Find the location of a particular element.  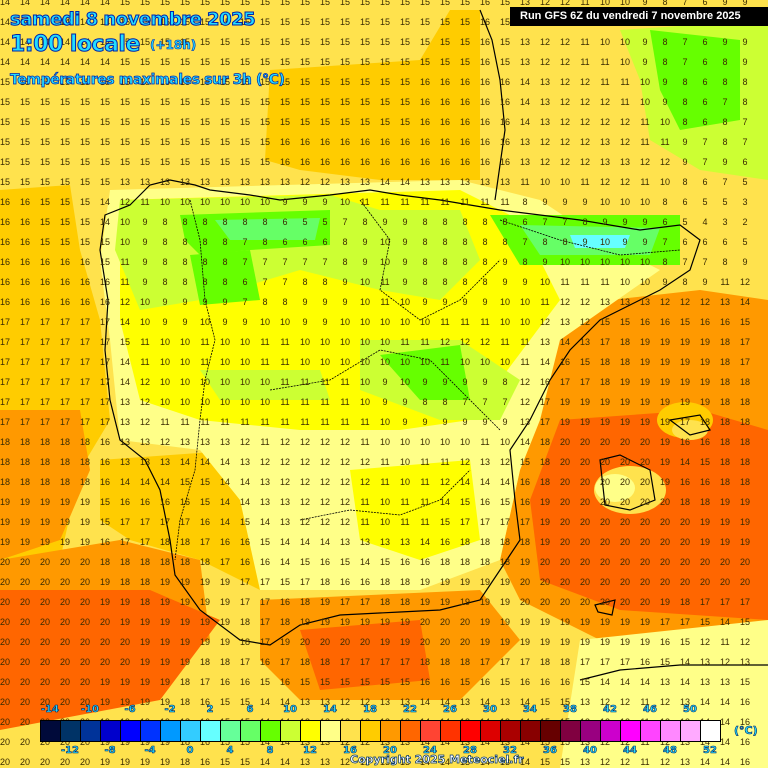

legend-bottom-label: 32 is located at coordinates (510, 751).